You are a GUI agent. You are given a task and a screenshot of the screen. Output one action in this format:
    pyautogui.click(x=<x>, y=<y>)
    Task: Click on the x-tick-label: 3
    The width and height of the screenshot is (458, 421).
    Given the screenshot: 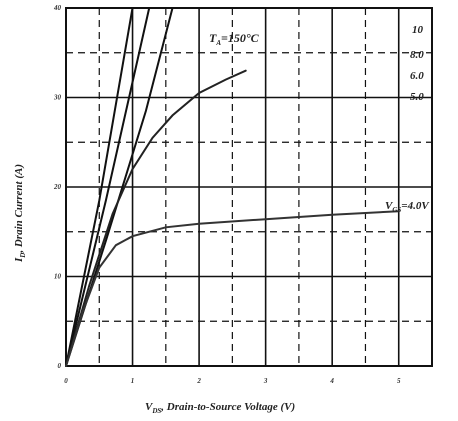 What is the action you would take?
    pyautogui.click(x=265, y=381)
    